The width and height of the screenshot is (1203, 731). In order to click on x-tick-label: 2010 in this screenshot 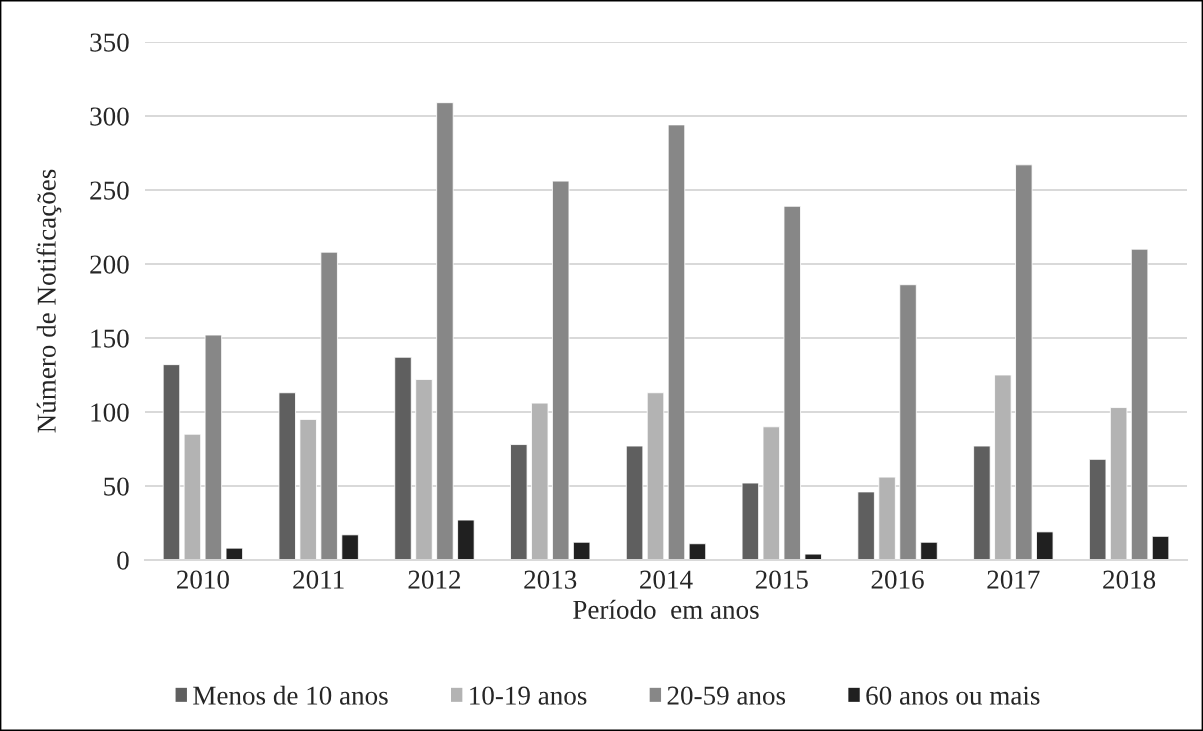, I will do `click(202, 579)`.